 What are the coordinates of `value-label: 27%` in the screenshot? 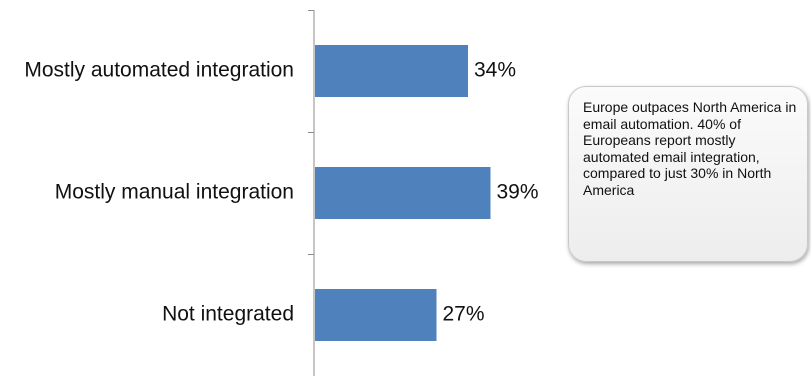 It's located at (464, 314).